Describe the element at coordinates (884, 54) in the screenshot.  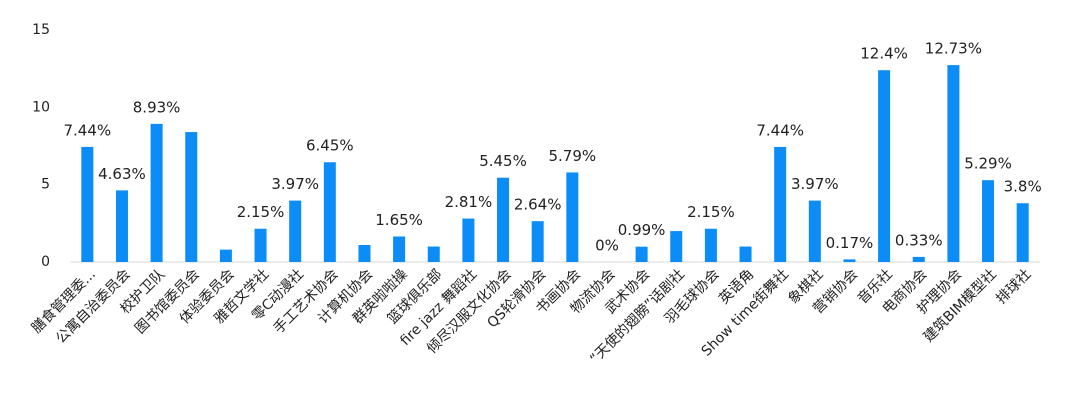
I see `data-label: 12.4%` at that location.